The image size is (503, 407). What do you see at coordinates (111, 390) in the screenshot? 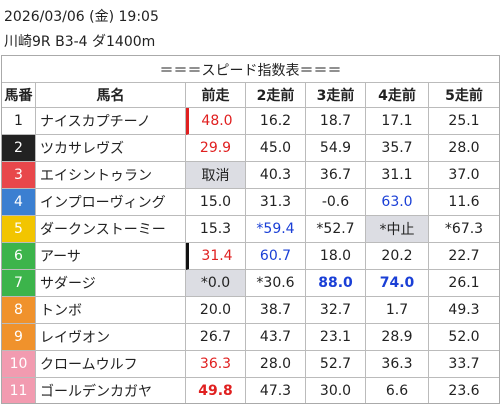
I see `horse-name: ゴールデンカガヤ` at bounding box center [111, 390].